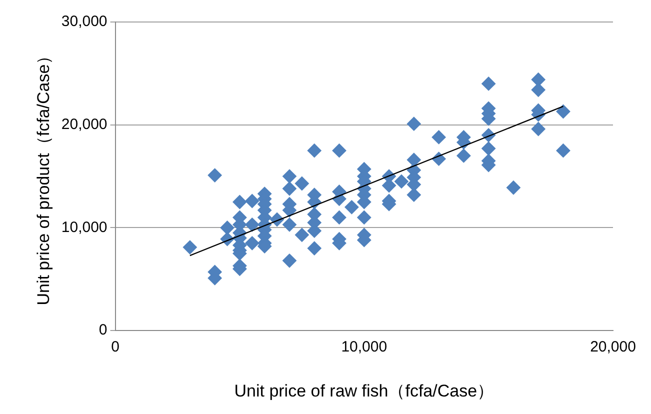  Describe the element at coordinates (115, 347) in the screenshot. I see `x-tick-label: 0` at that location.